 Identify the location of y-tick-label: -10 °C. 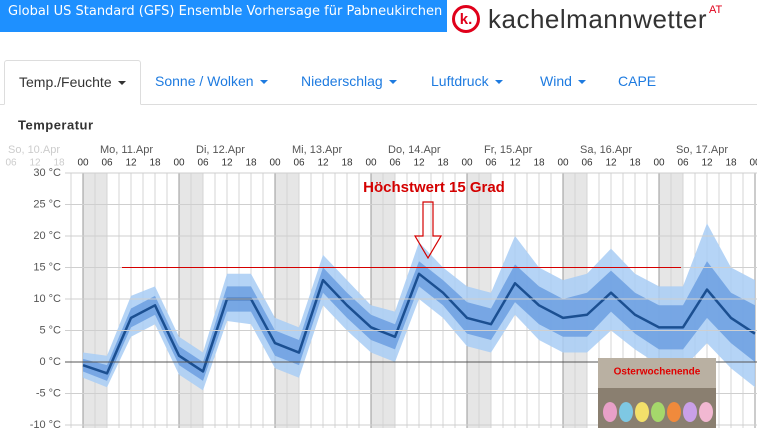
(45, 423).